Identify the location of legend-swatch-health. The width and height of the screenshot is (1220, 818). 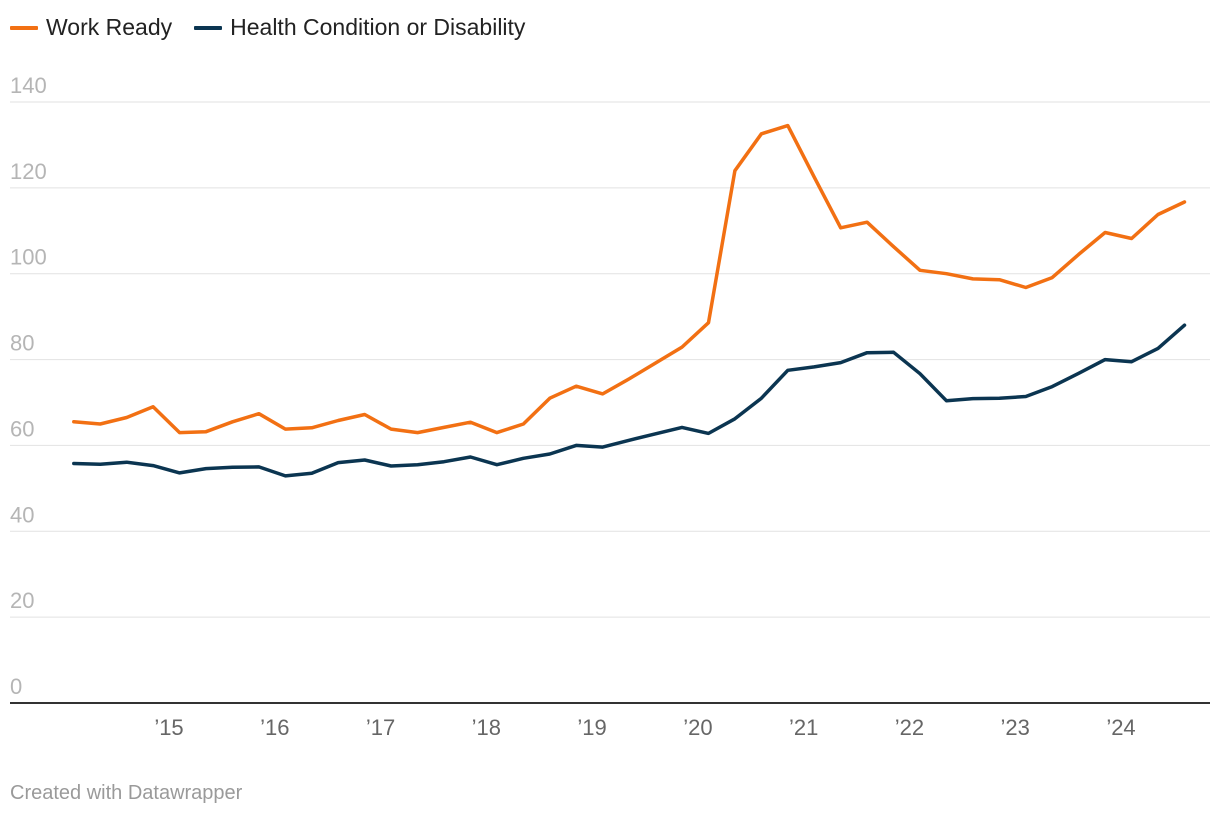
(208, 27).